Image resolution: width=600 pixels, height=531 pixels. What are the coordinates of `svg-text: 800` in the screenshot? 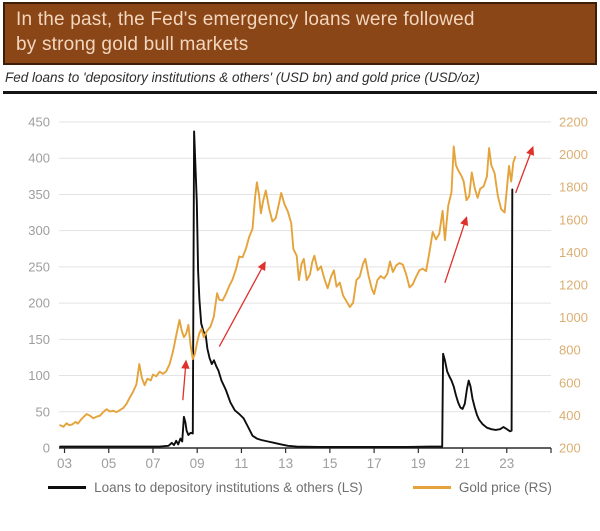 It's located at (570, 350).